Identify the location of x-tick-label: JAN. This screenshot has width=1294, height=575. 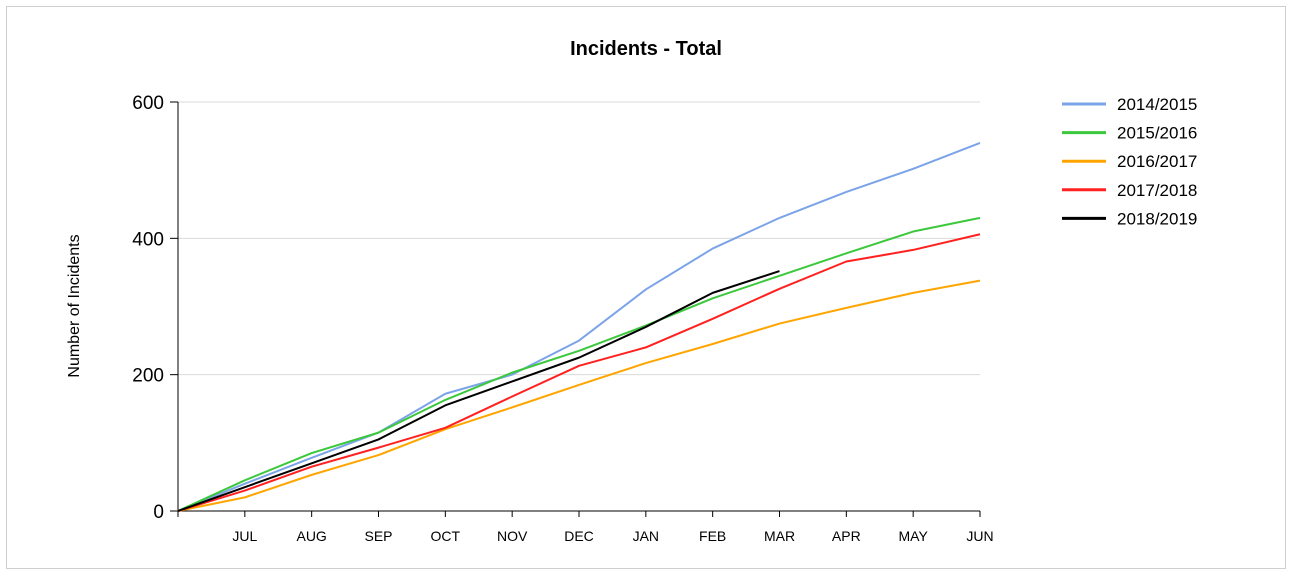
(646, 536).